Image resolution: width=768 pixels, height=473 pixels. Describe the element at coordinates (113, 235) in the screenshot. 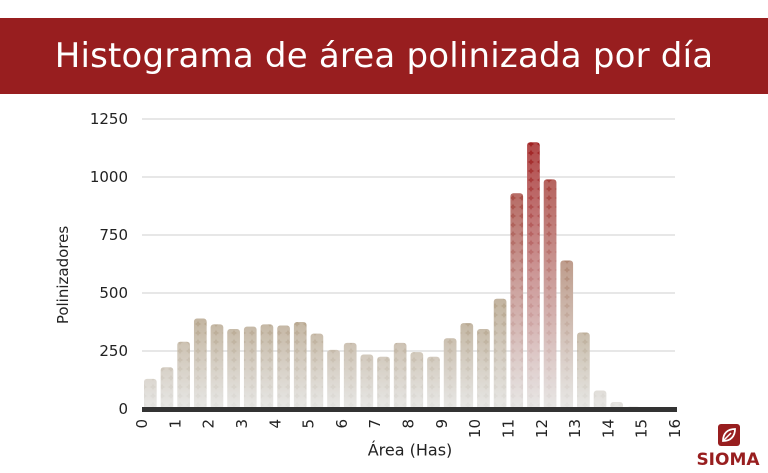

I see `y-tick-label: 750` at that location.